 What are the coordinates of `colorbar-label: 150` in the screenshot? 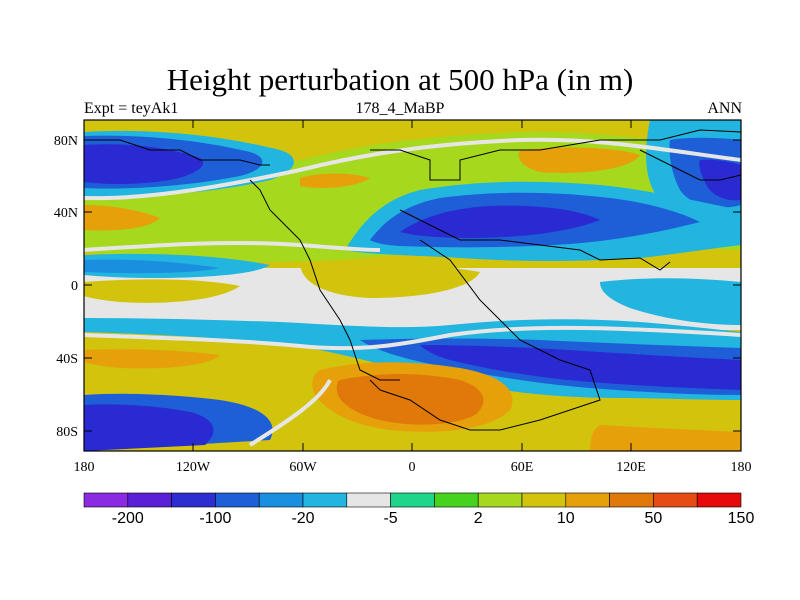 It's located at (741, 518).